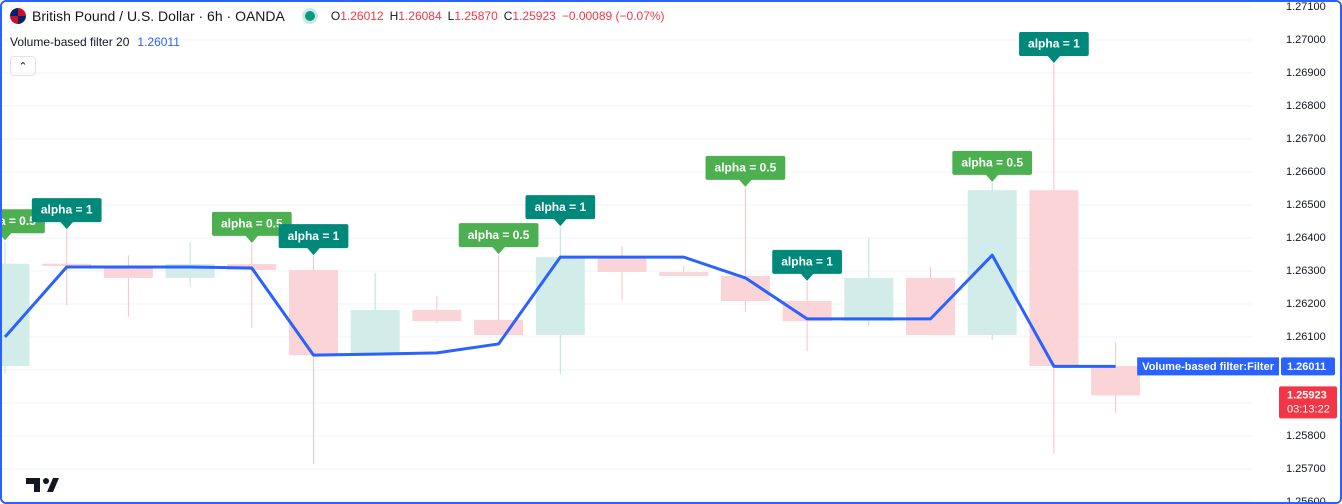  What do you see at coordinates (1306, 73) in the screenshot?
I see `y-tick-label: 1.26900` at bounding box center [1306, 73].